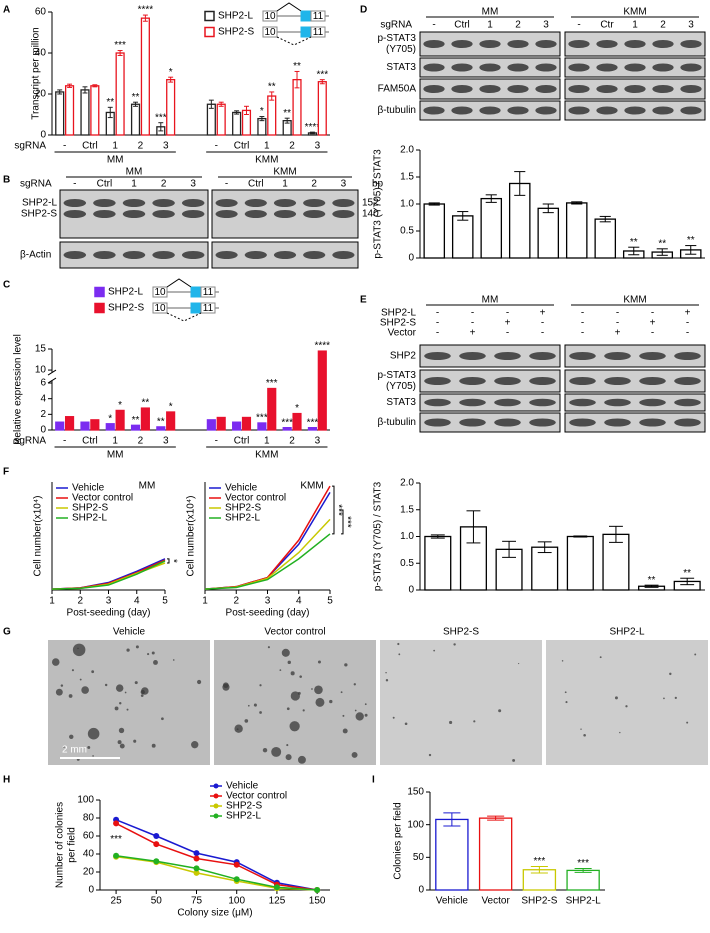 Image resolution: width=710 pixels, height=933 pixels. I want to click on condition-label: SHP2-S, so click(398, 323).